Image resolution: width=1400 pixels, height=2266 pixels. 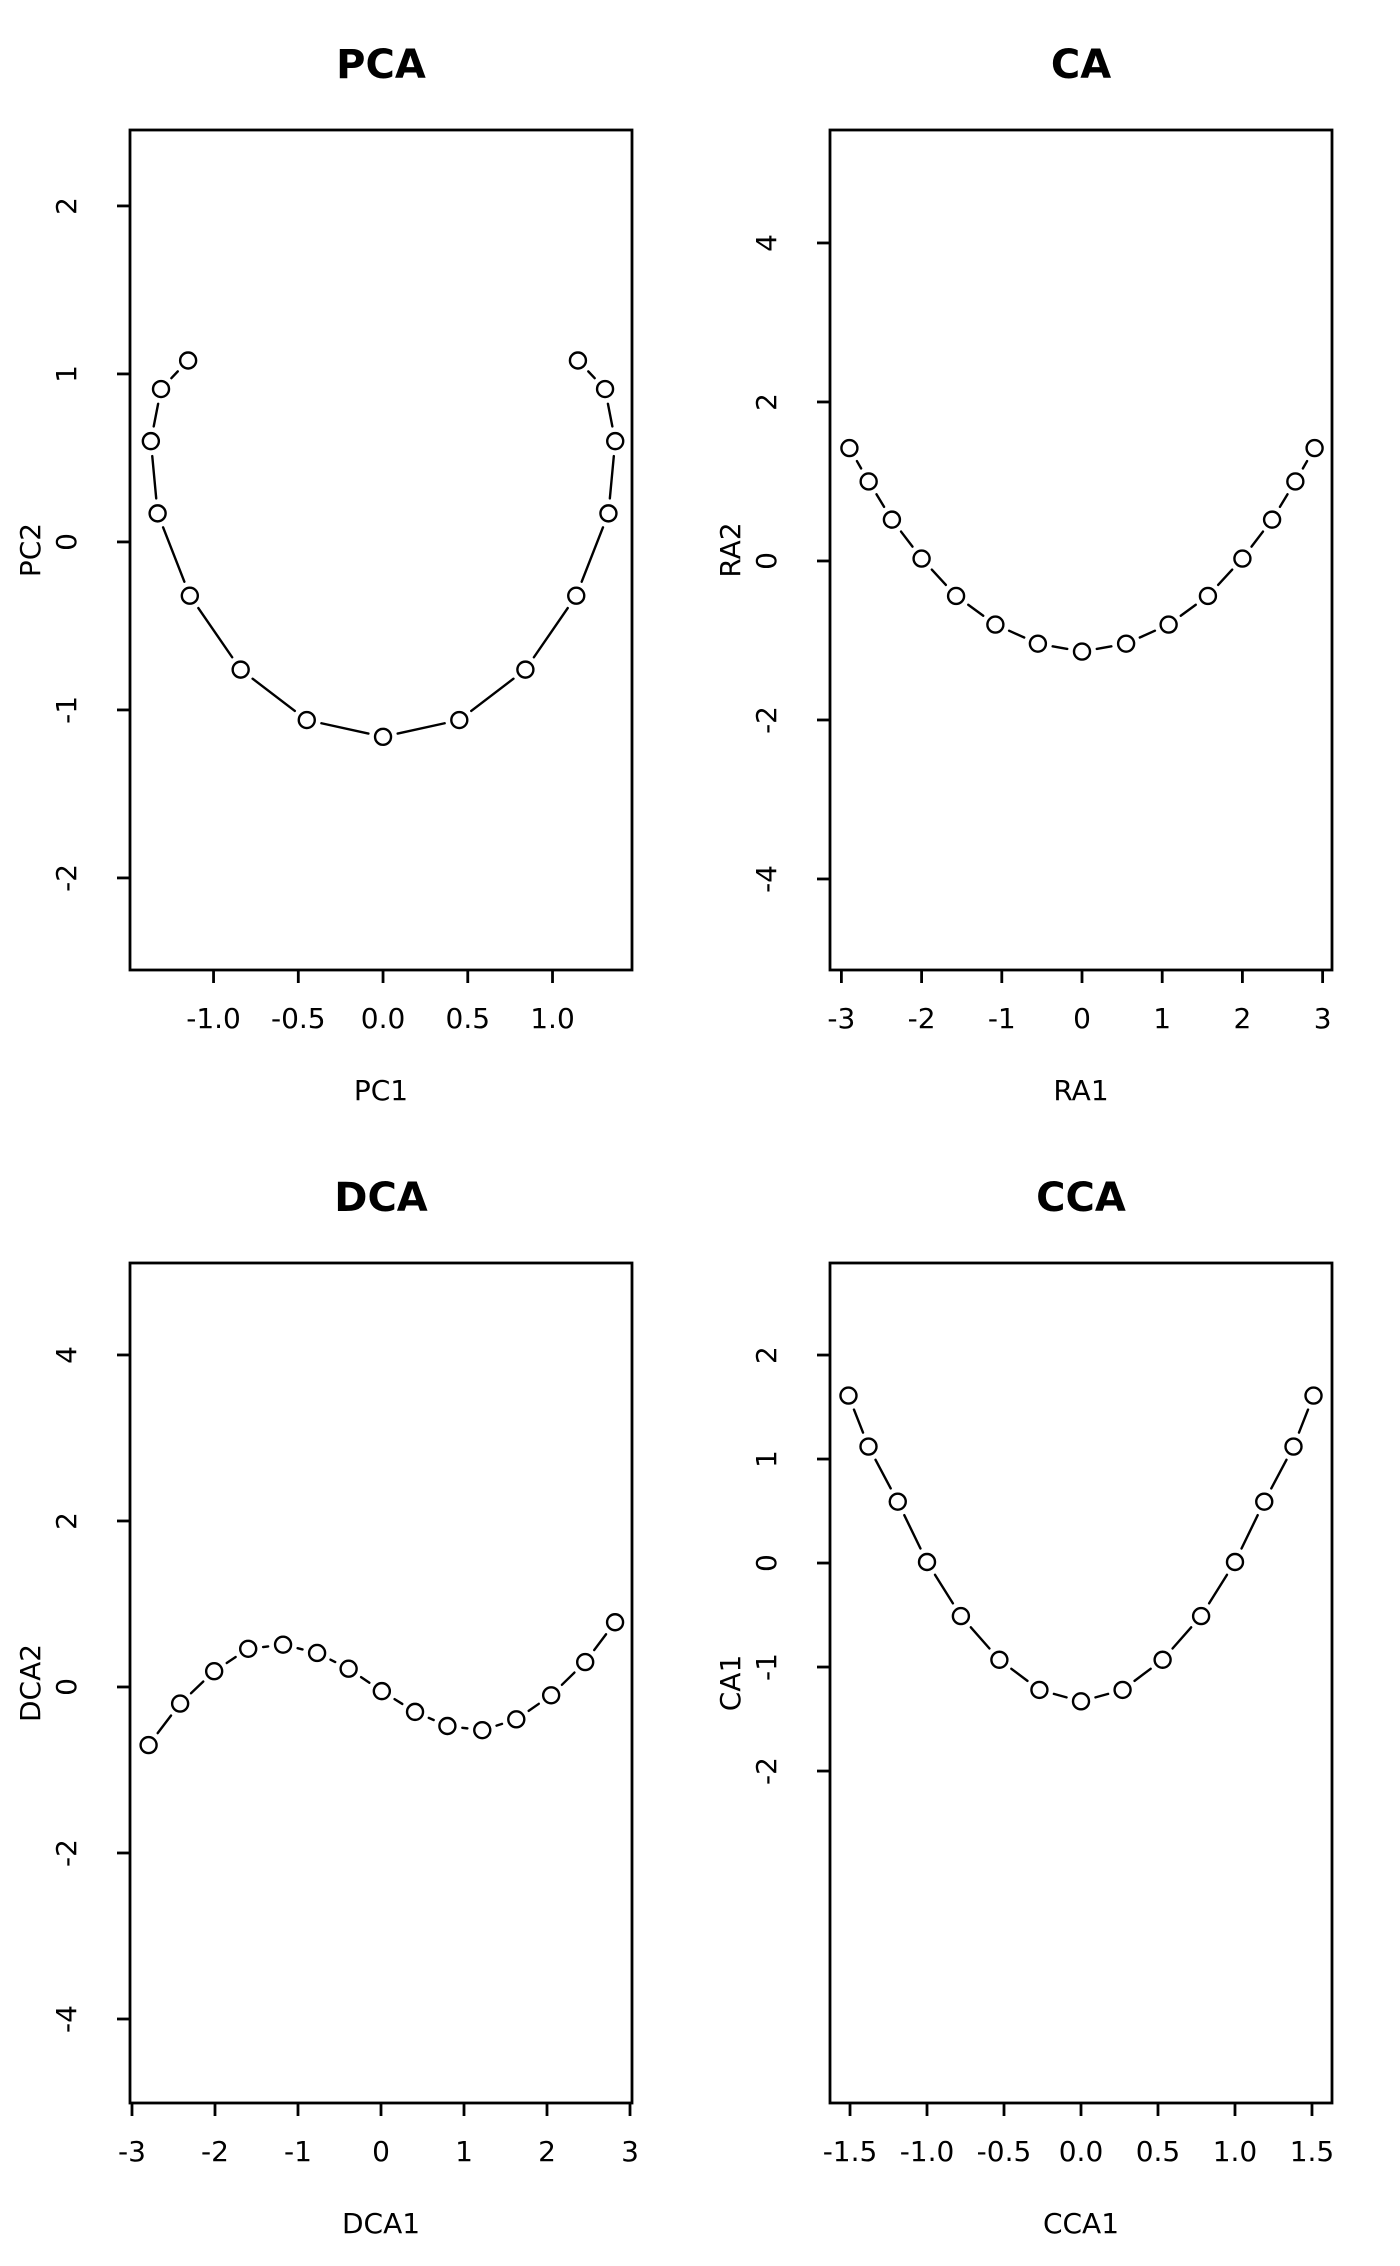 What do you see at coordinates (468, 1018) in the screenshot?
I see `x-axis-tick-label: 0.5` at bounding box center [468, 1018].